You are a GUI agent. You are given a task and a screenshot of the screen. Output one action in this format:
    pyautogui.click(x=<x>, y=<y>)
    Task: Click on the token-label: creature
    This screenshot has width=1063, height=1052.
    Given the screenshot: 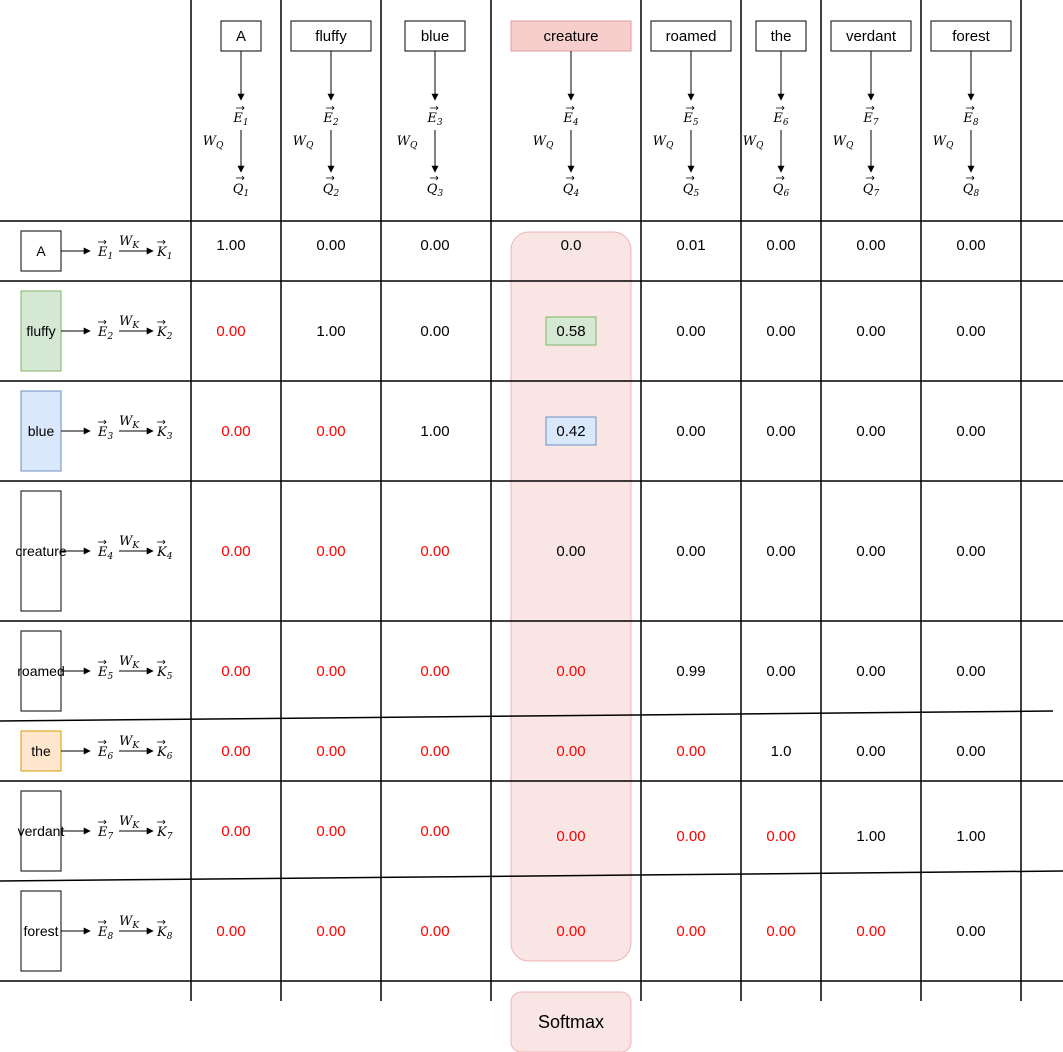 What is the action you would take?
    pyautogui.click(x=570, y=36)
    